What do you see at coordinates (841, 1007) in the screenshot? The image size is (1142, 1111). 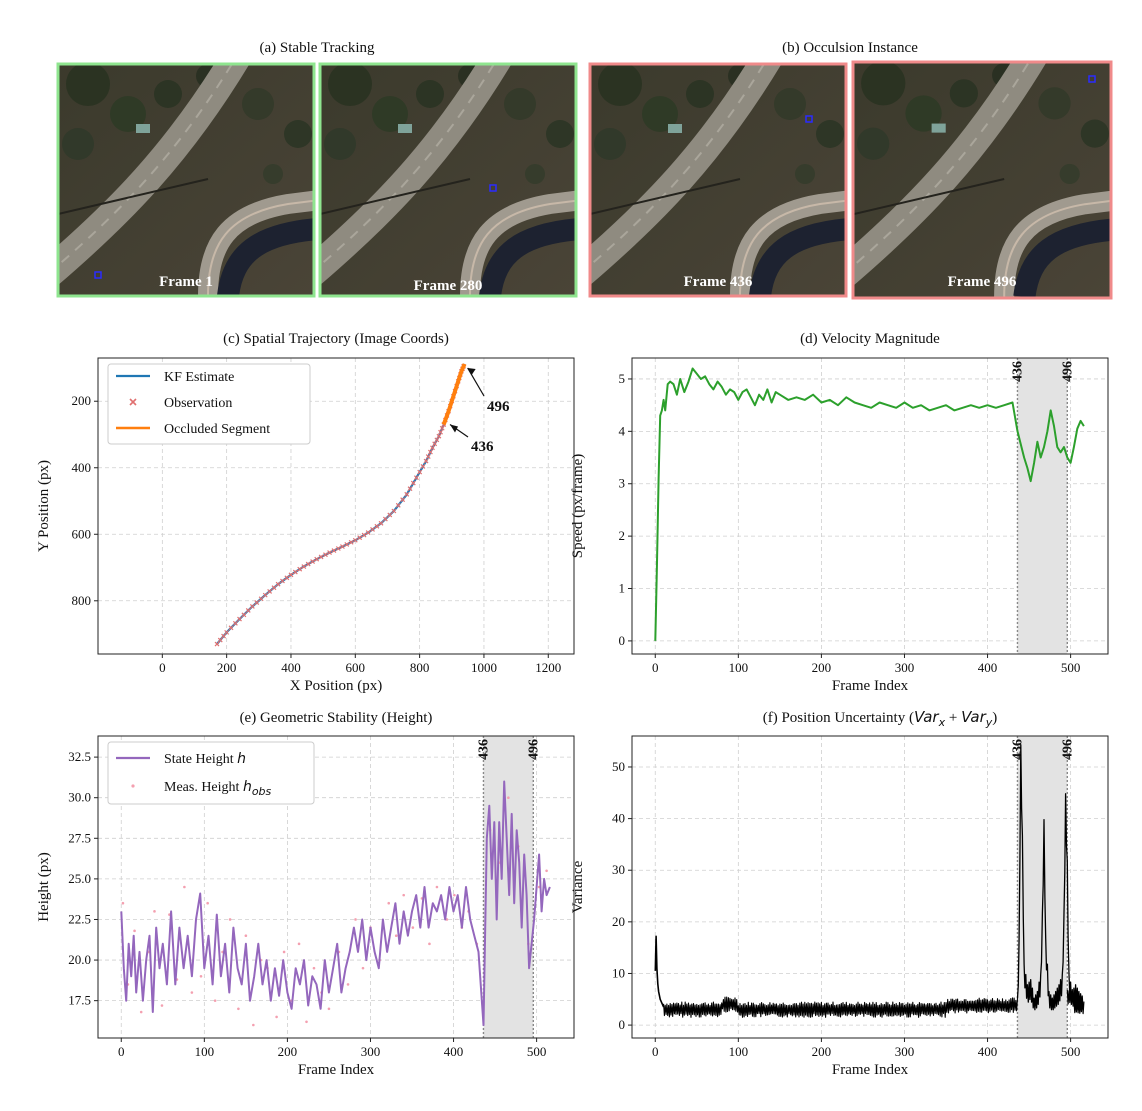 I see `variance-noise-band` at bounding box center [841, 1007].